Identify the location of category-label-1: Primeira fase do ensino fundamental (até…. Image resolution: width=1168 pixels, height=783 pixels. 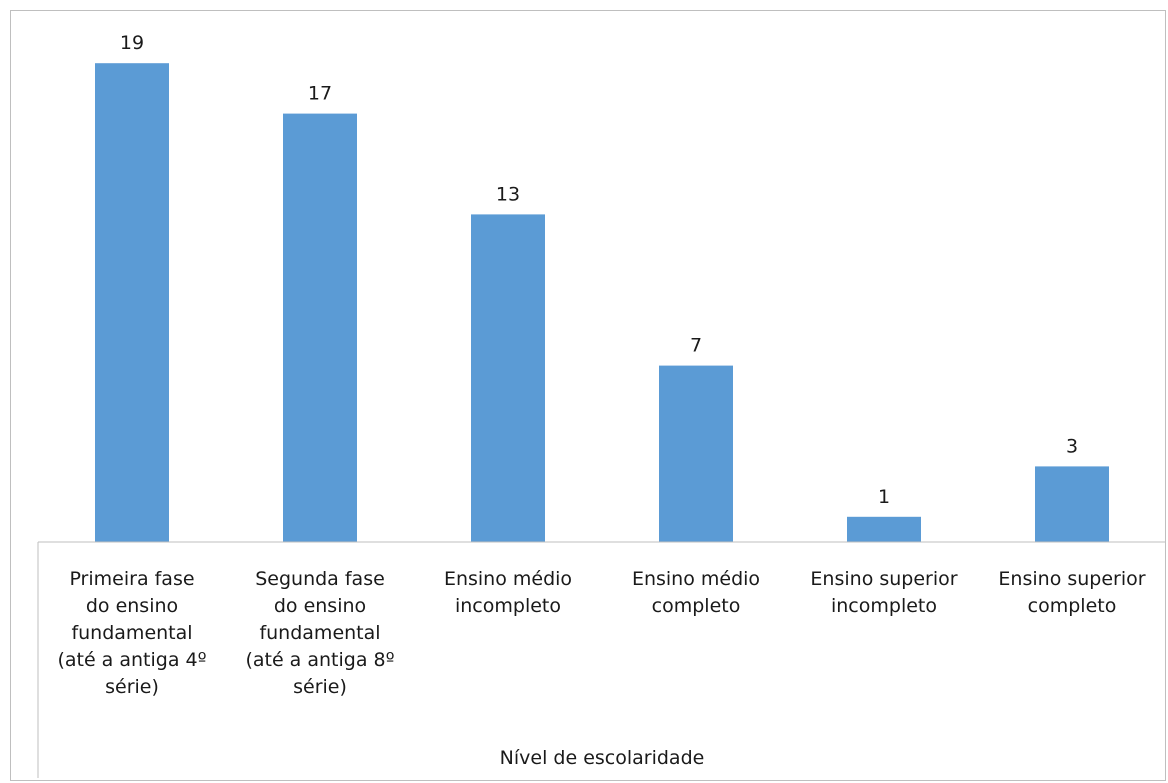
(132, 633).